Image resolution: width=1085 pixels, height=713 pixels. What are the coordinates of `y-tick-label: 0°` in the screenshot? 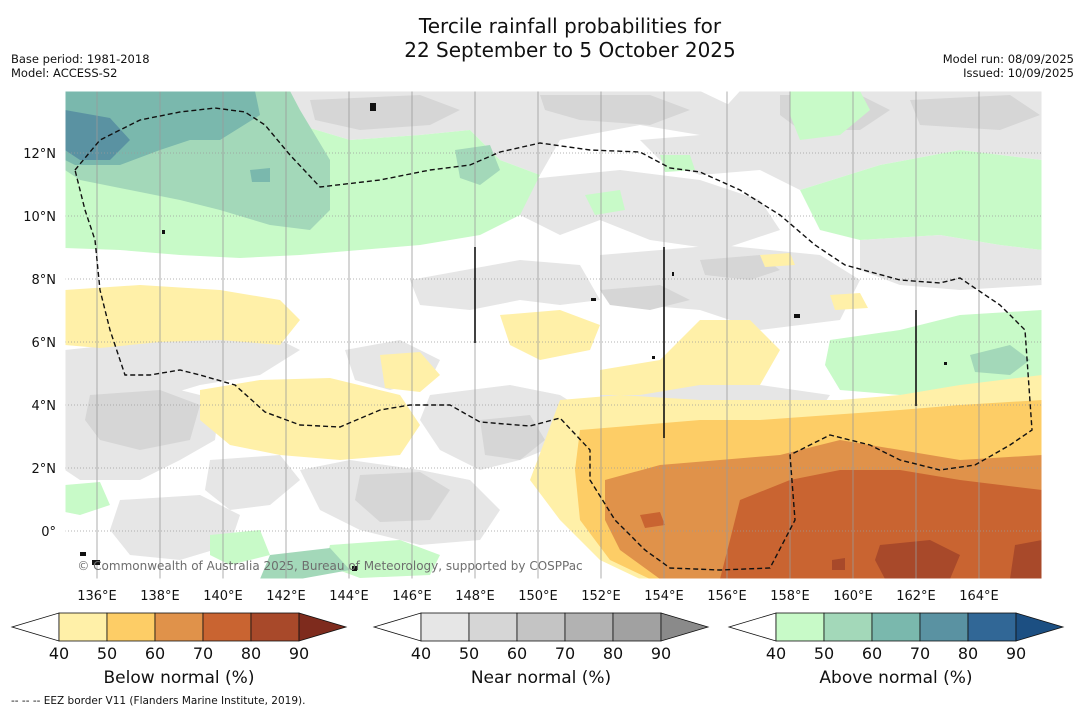 It's located at (48, 532).